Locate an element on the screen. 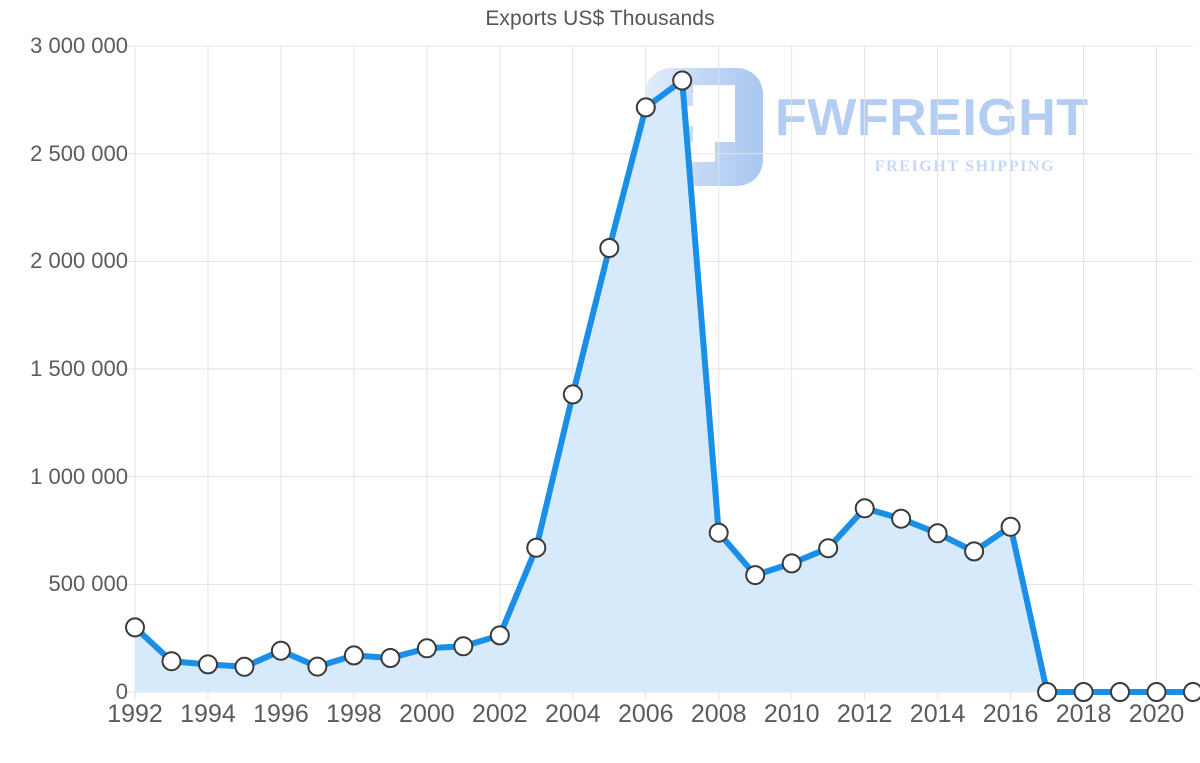  chart-title: Exports US$ Thousands is located at coordinates (600, 18).